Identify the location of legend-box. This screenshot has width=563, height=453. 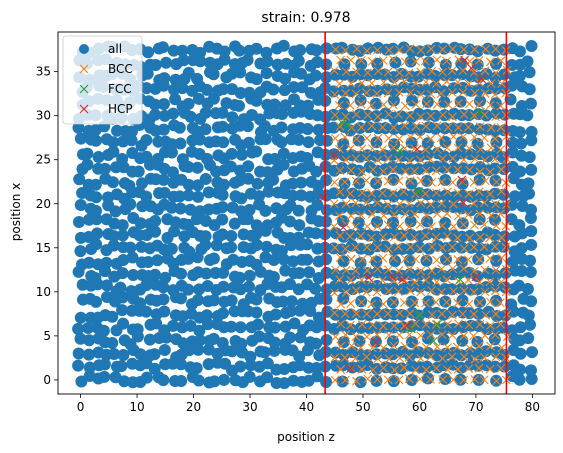
(102, 80).